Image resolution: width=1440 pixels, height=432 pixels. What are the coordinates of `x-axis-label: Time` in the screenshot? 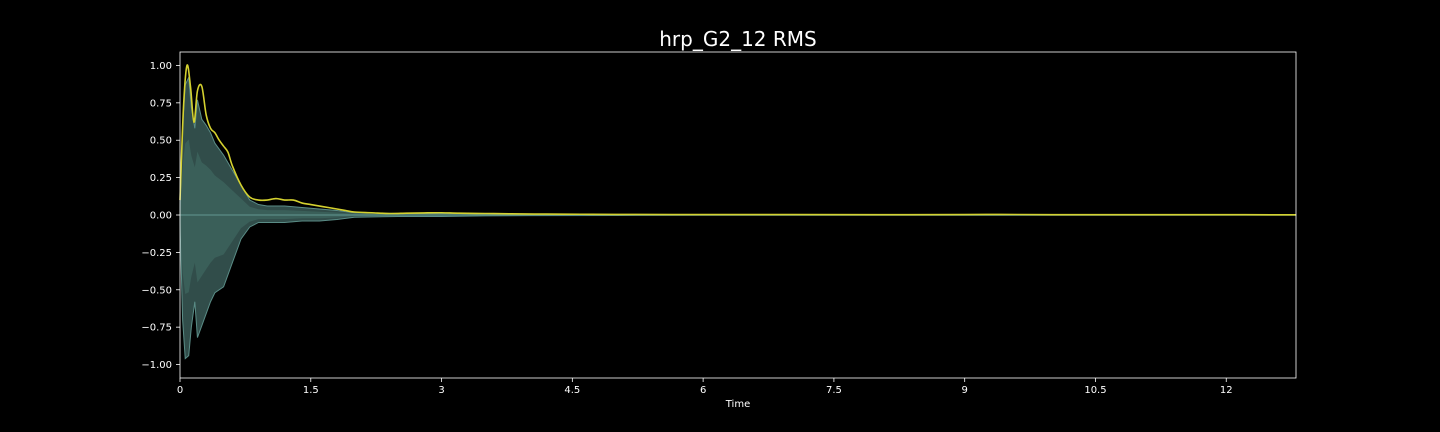 It's located at (737, 404).